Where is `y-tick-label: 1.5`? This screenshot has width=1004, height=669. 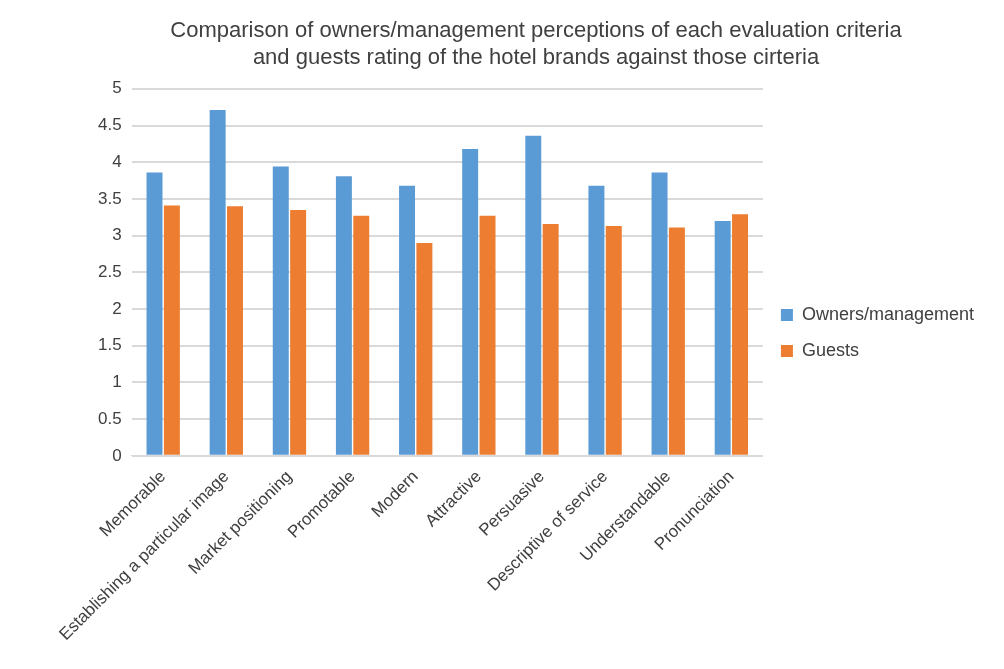
y-tick-label: 1.5 is located at coordinates (109, 345).